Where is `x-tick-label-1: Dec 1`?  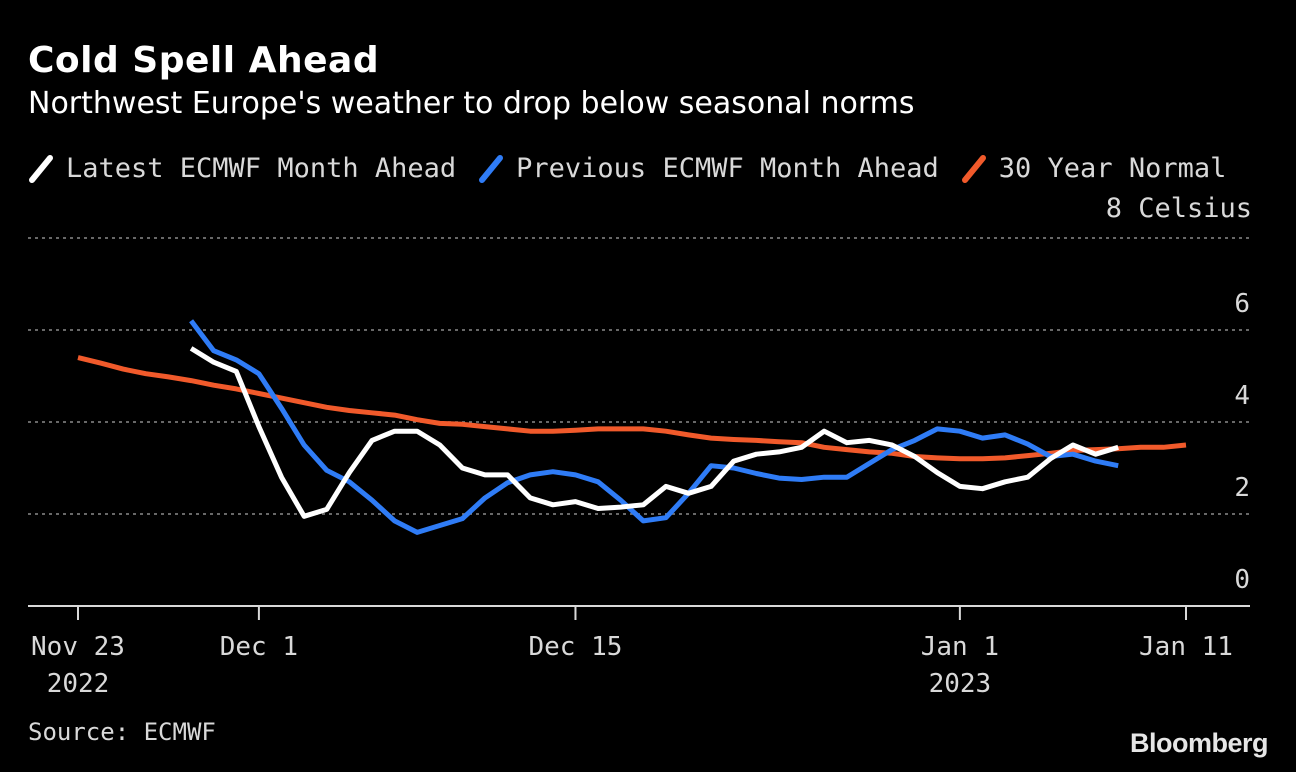 x-tick-label-1: Dec 1 is located at coordinates (259, 647).